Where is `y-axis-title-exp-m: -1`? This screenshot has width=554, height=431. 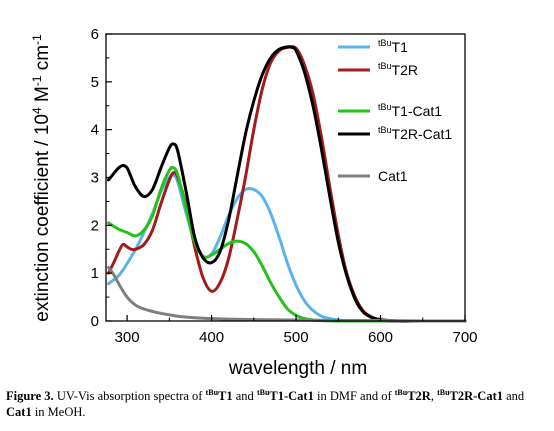
y-axis-title-exp-m: -1 is located at coordinates (37, 80).